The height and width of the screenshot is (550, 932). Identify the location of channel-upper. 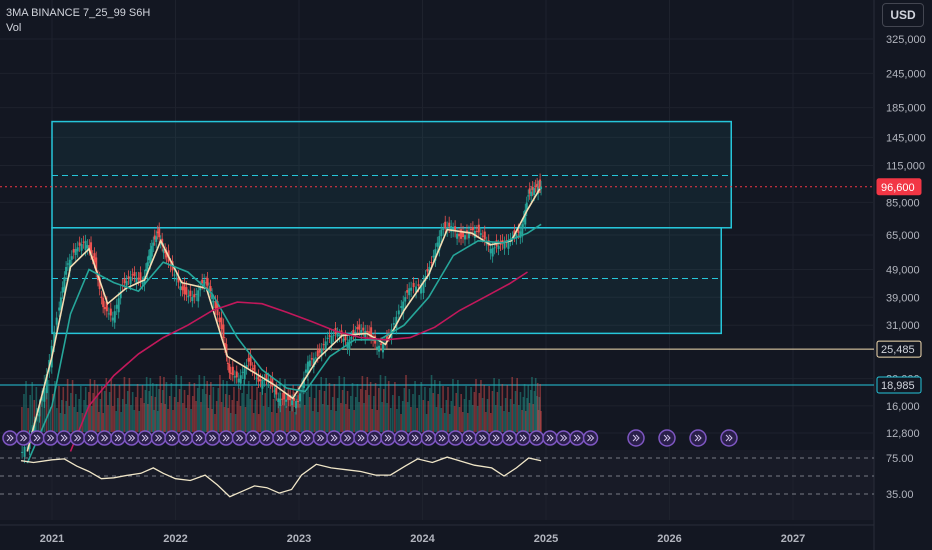
(391, 174).